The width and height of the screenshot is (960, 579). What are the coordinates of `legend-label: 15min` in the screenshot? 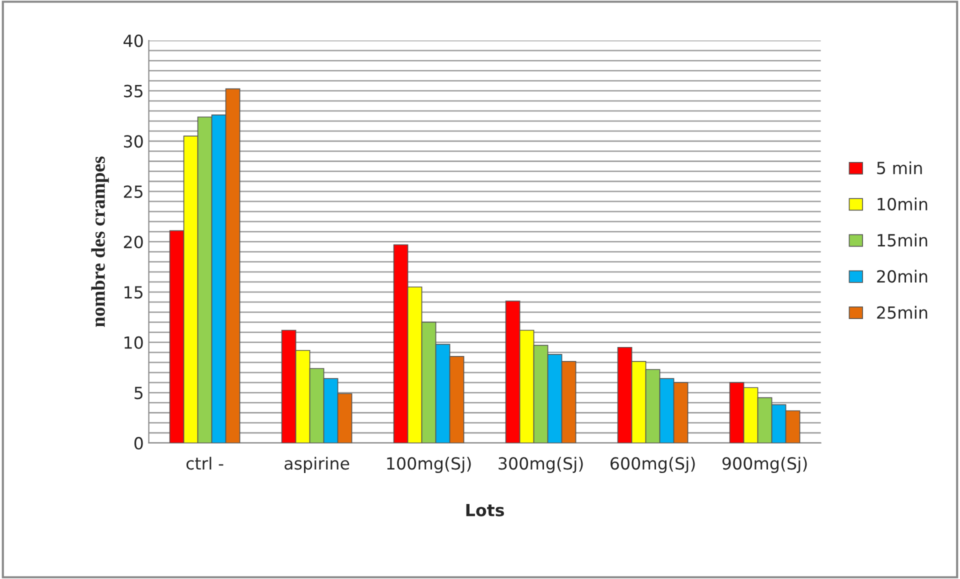 It's located at (903, 240).